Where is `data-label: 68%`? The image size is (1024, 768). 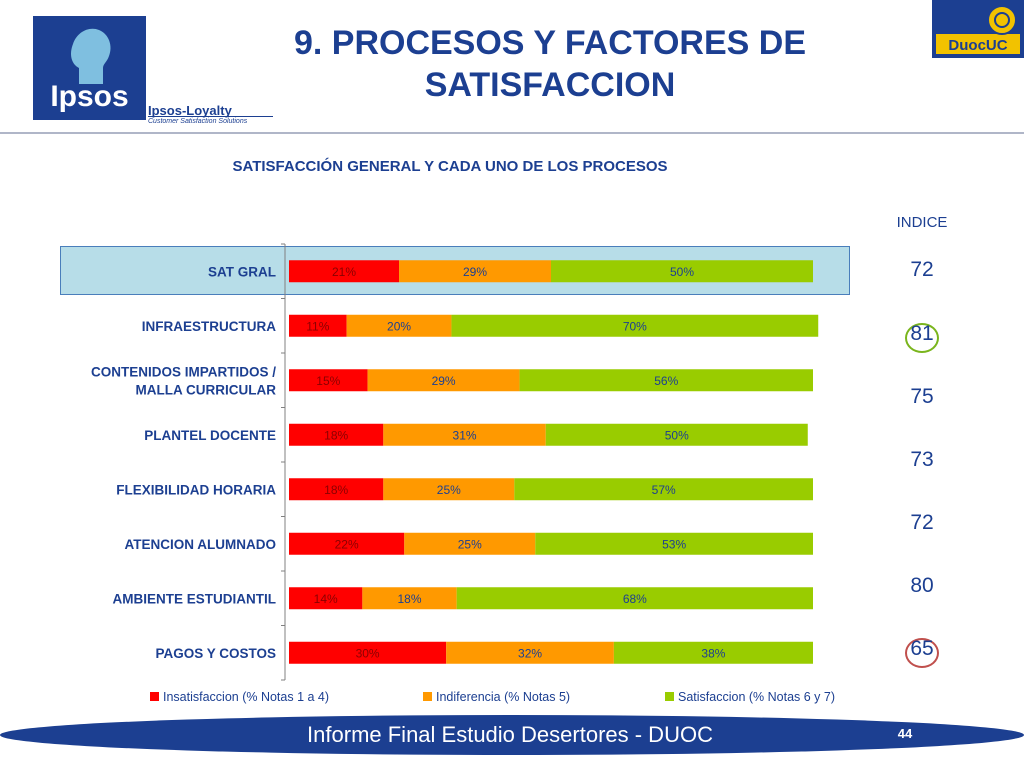
data-label: 68% is located at coordinates (635, 599).